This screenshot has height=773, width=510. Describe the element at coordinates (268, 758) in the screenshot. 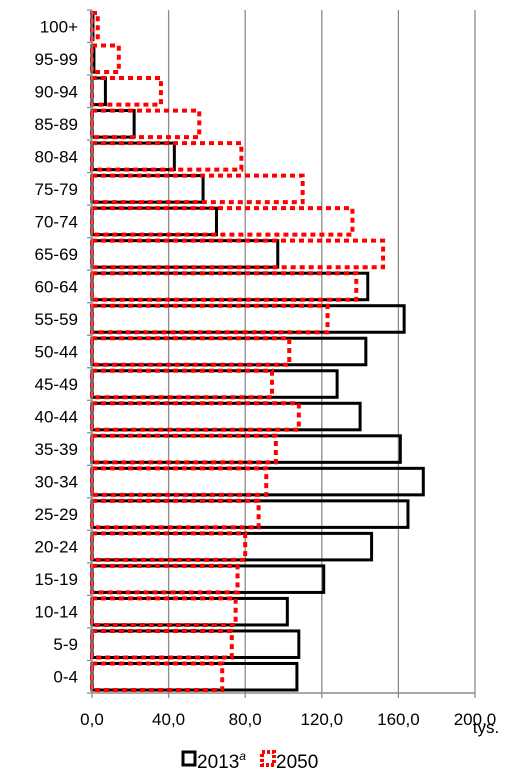

I see `legend-swatch-2050` at that location.